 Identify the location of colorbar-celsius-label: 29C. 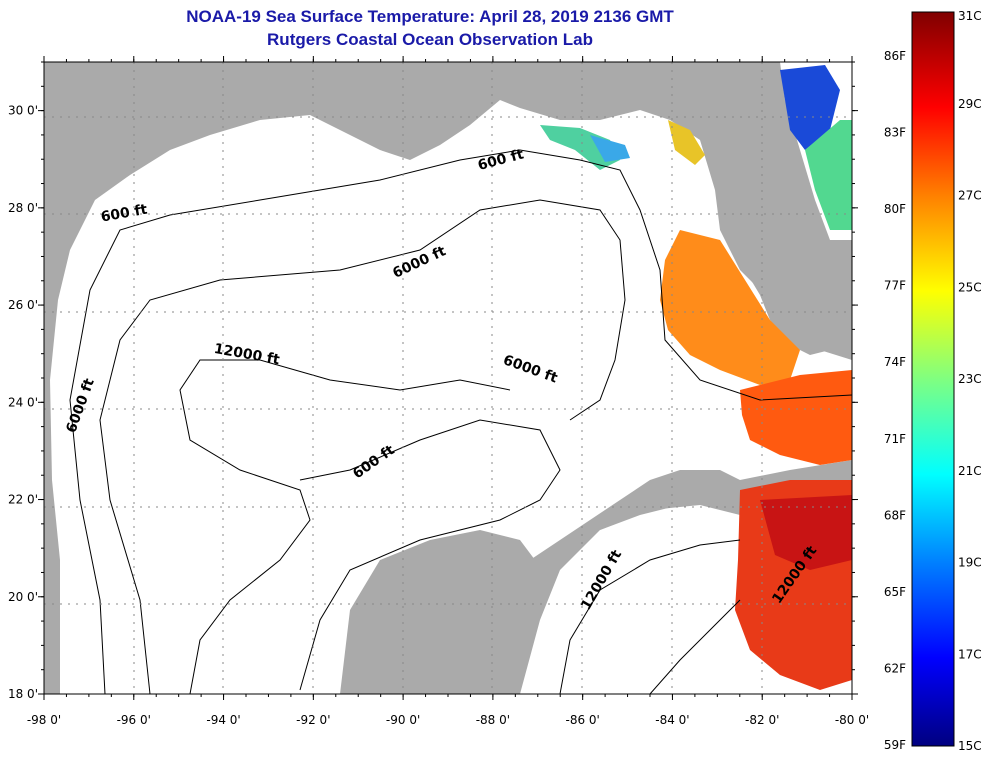
(970, 104).